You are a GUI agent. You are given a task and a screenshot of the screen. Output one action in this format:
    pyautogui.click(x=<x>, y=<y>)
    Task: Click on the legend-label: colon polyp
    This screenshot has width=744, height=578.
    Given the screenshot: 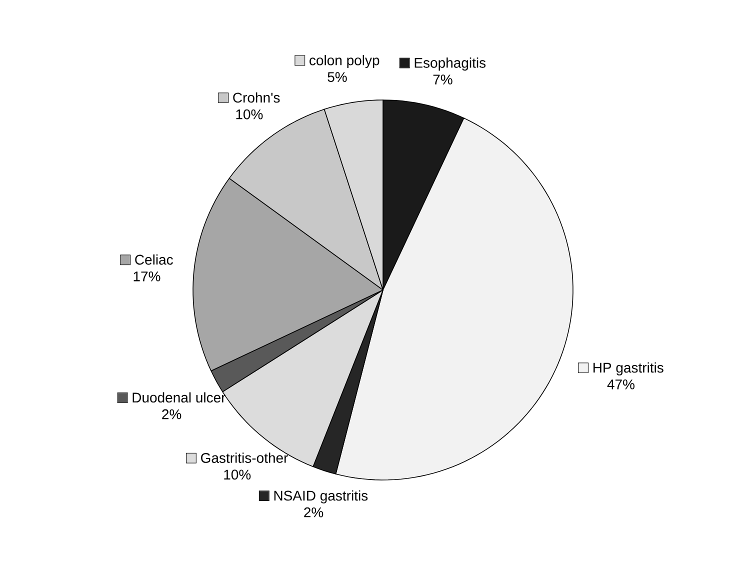 What is the action you would take?
    pyautogui.click(x=345, y=61)
    